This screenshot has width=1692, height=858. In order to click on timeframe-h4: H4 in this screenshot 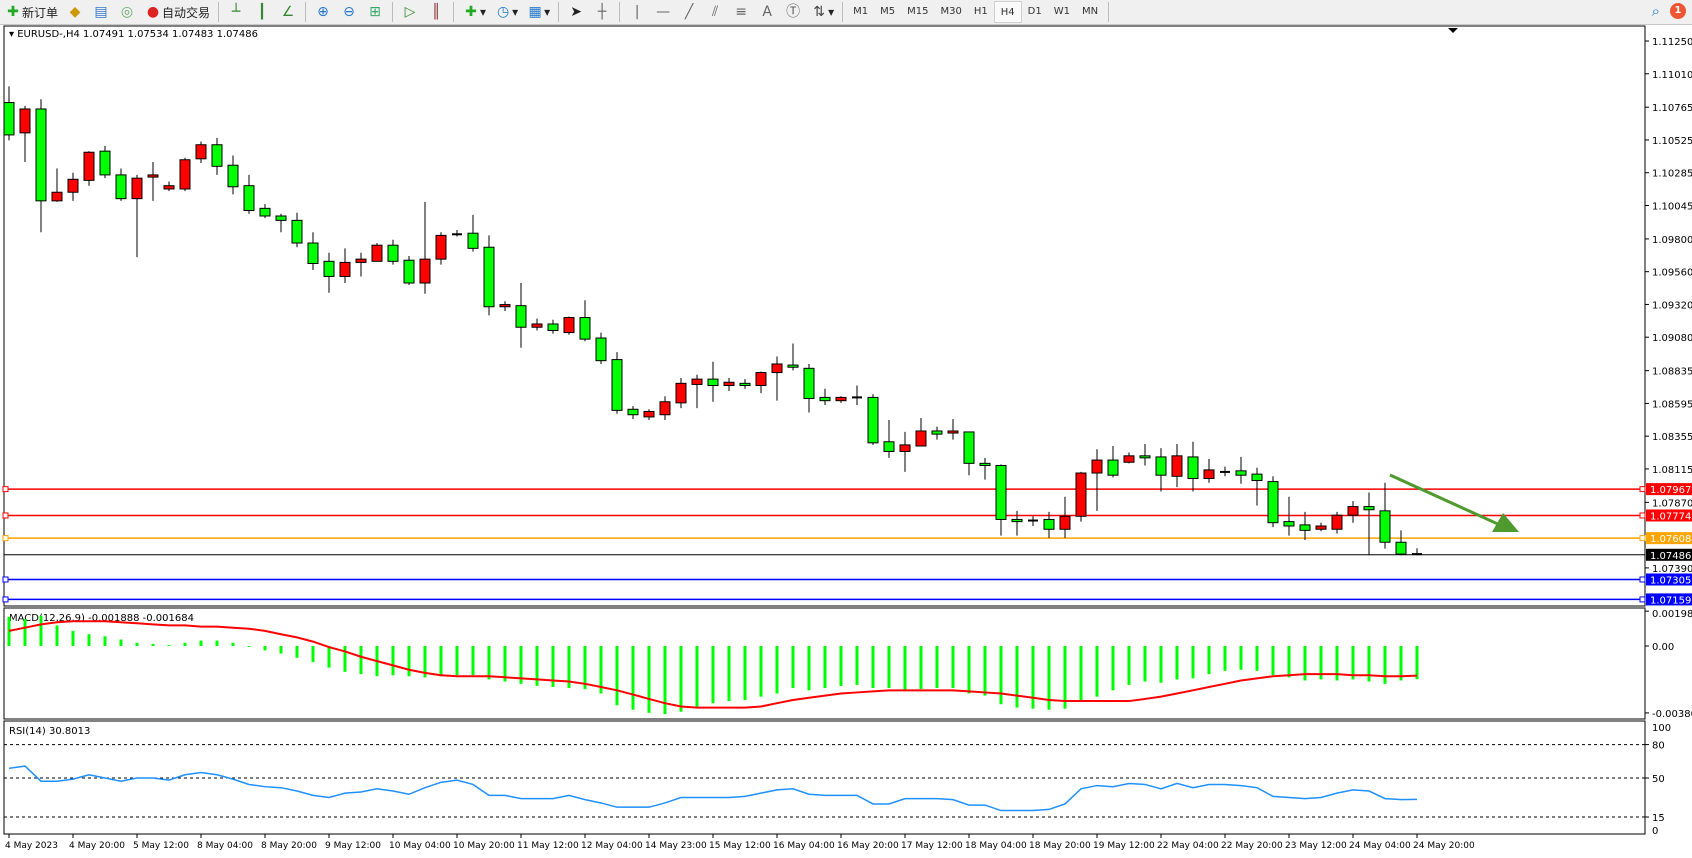, I will do `click(1007, 12)`.